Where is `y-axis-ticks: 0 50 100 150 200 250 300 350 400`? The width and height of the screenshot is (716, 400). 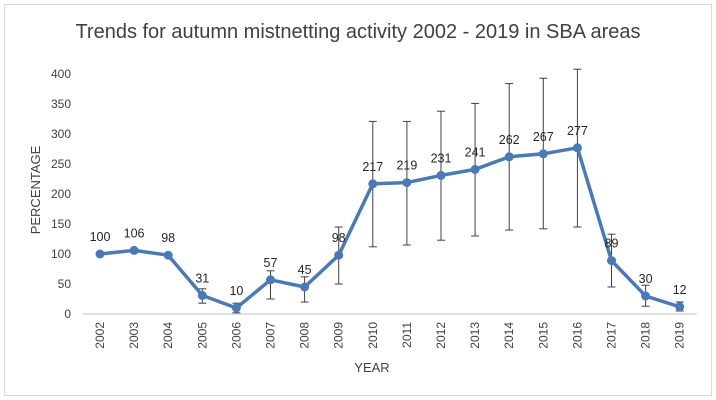
y-axis-ticks: 0 50 100 150 200 250 300 350 400 is located at coordinates (61, 194).